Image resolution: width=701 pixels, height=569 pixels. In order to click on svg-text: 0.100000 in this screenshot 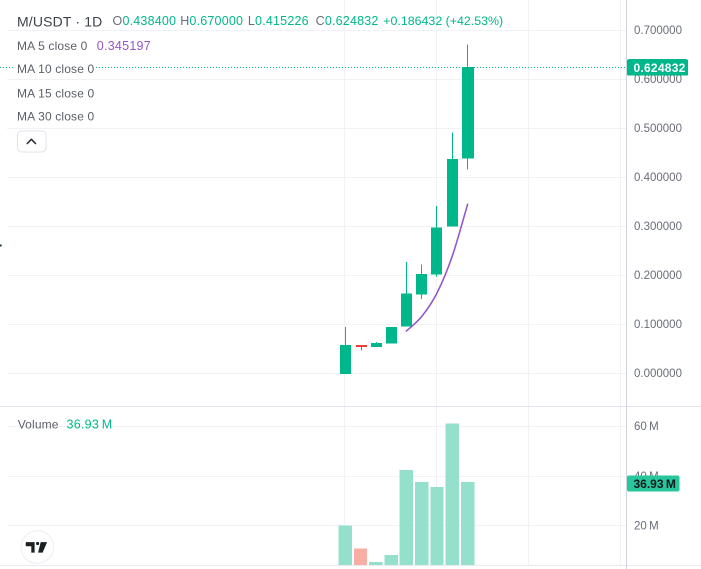, I will do `click(658, 325)`.